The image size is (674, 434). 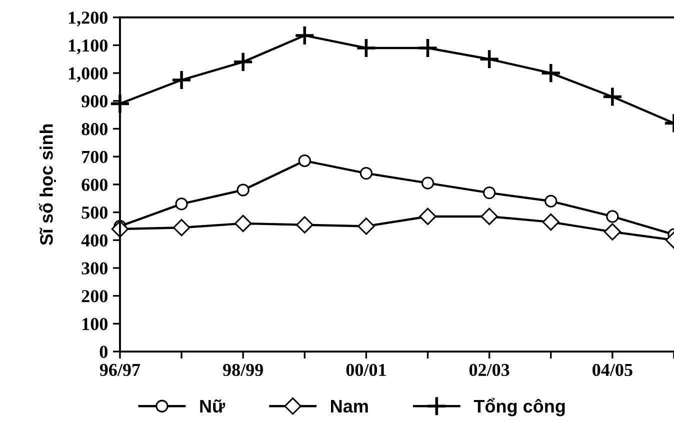 I want to click on legend-label: Nam, so click(x=349, y=406).